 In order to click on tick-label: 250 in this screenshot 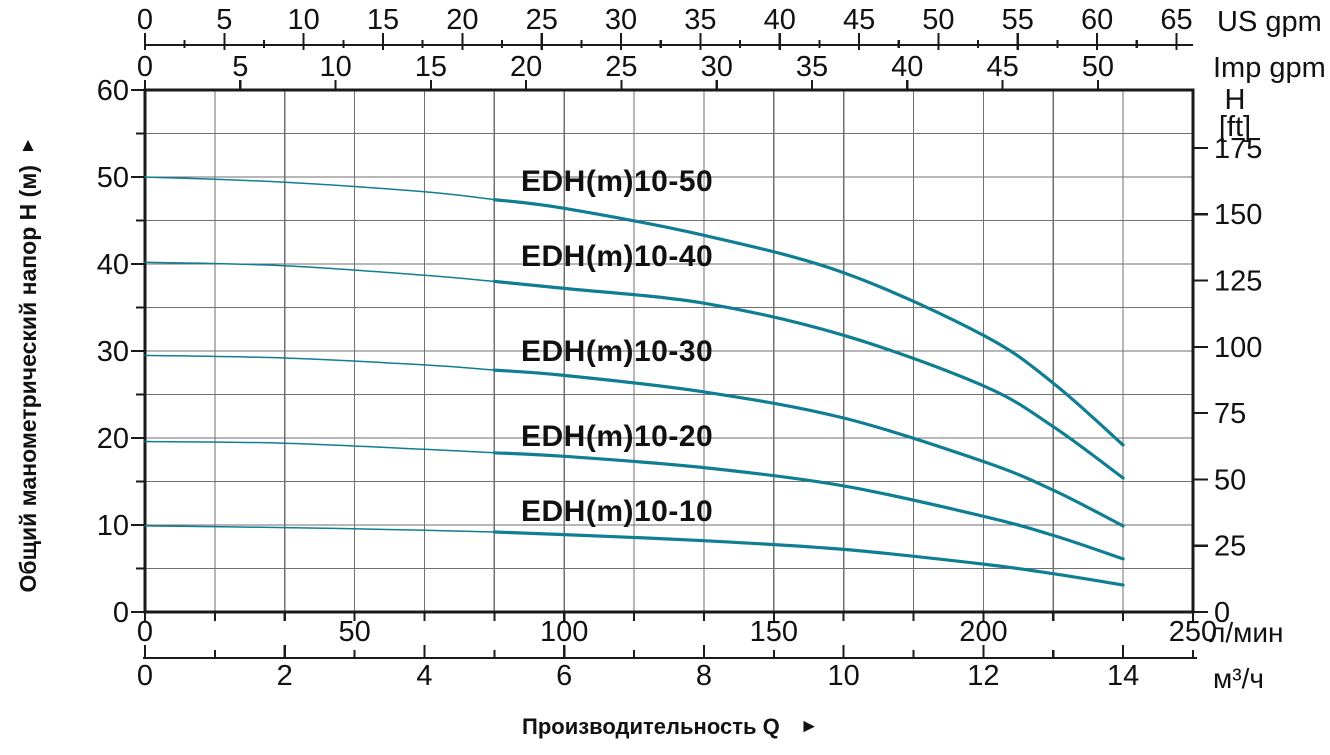, I will do `click(1193, 632)`.